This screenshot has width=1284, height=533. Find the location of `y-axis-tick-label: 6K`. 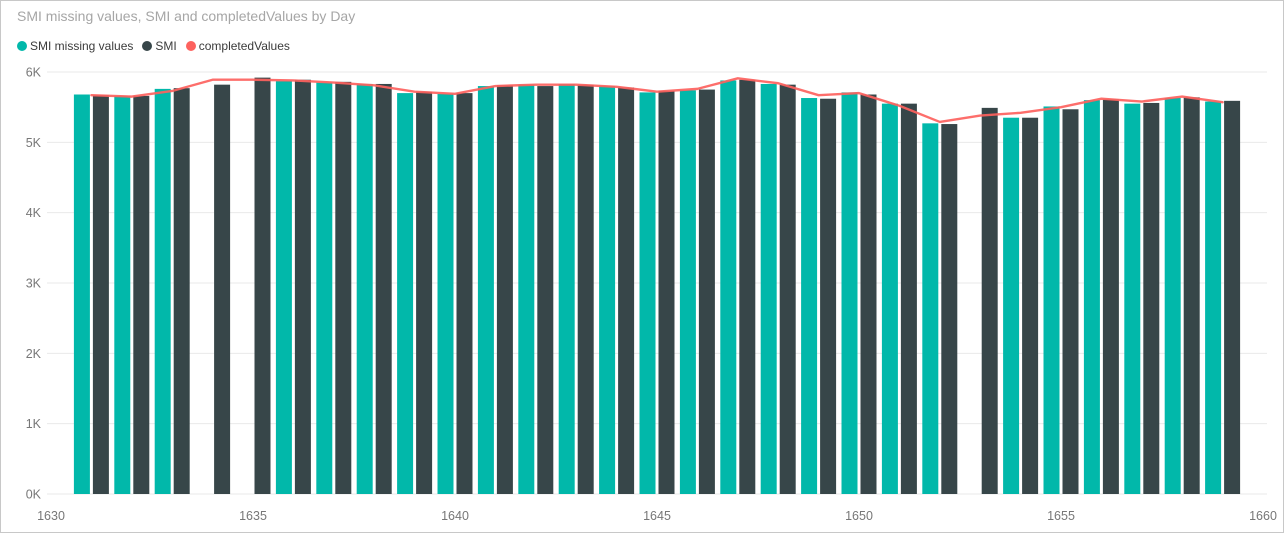

y-axis-tick-label: 6K is located at coordinates (34, 73).